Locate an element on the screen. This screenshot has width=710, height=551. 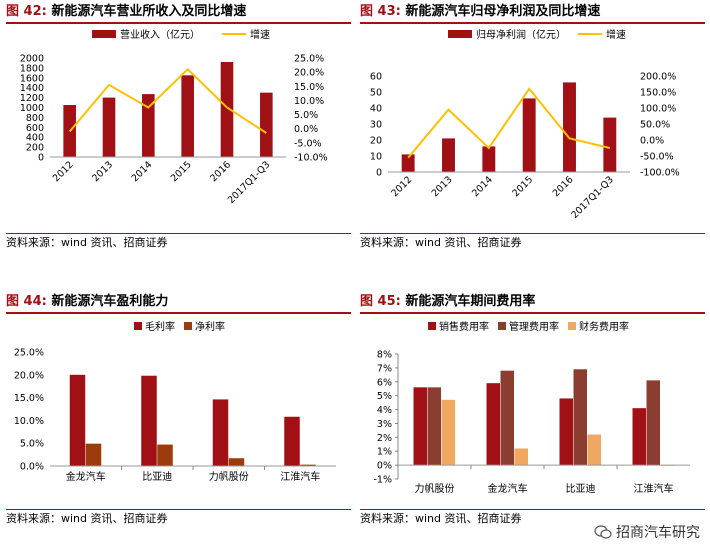
y-right-tick-label: 10.0% is located at coordinates (309, 101).